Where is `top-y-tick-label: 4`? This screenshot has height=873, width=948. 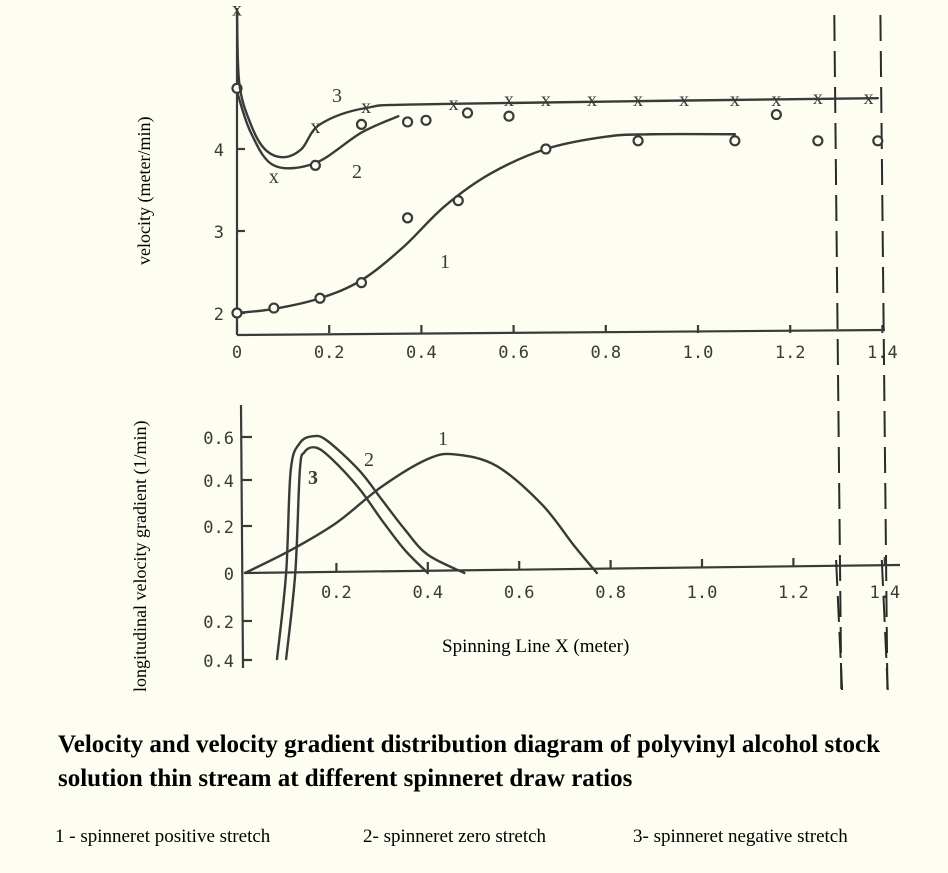
top-y-tick-label: 4 is located at coordinates (219, 151).